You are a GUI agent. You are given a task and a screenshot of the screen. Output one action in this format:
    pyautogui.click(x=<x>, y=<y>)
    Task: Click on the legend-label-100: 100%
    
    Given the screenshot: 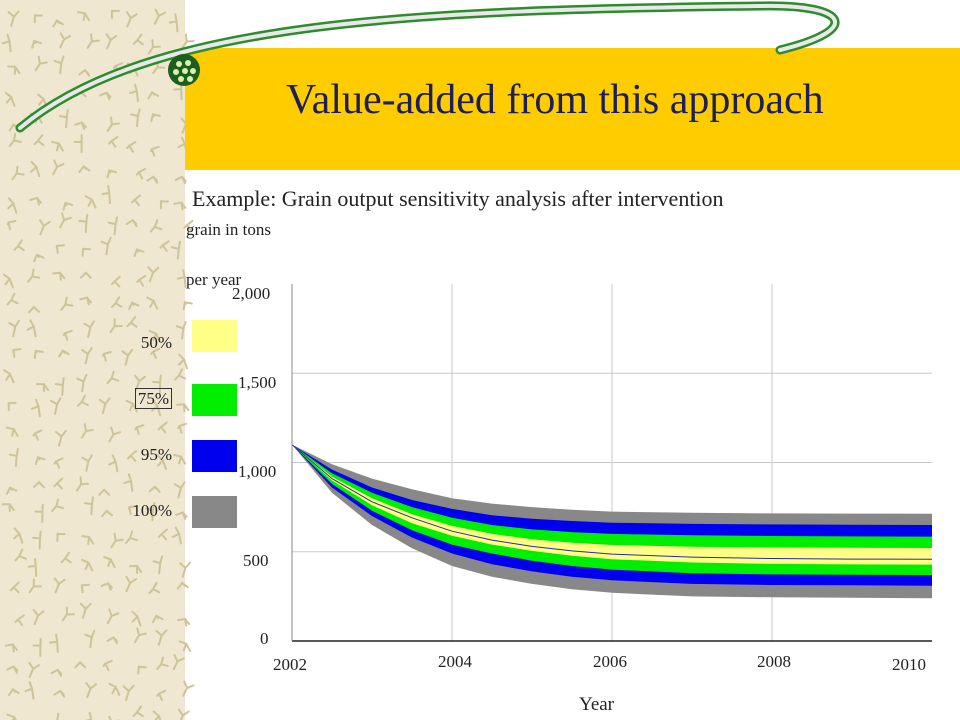 What is the action you would take?
    pyautogui.click(x=152, y=510)
    